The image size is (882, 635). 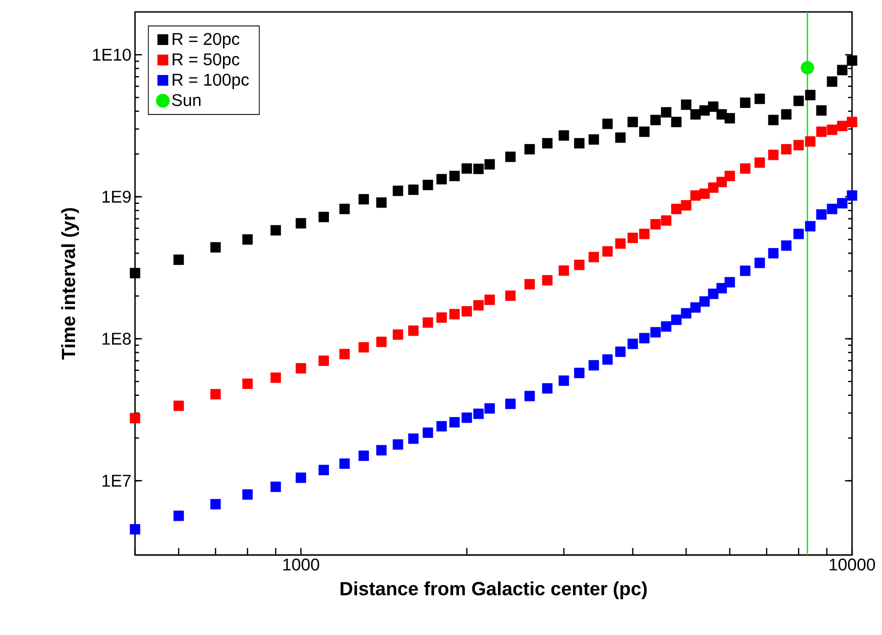 I want to click on x-axis-title: Distance from Galactic center (pc), so click(x=493, y=590).